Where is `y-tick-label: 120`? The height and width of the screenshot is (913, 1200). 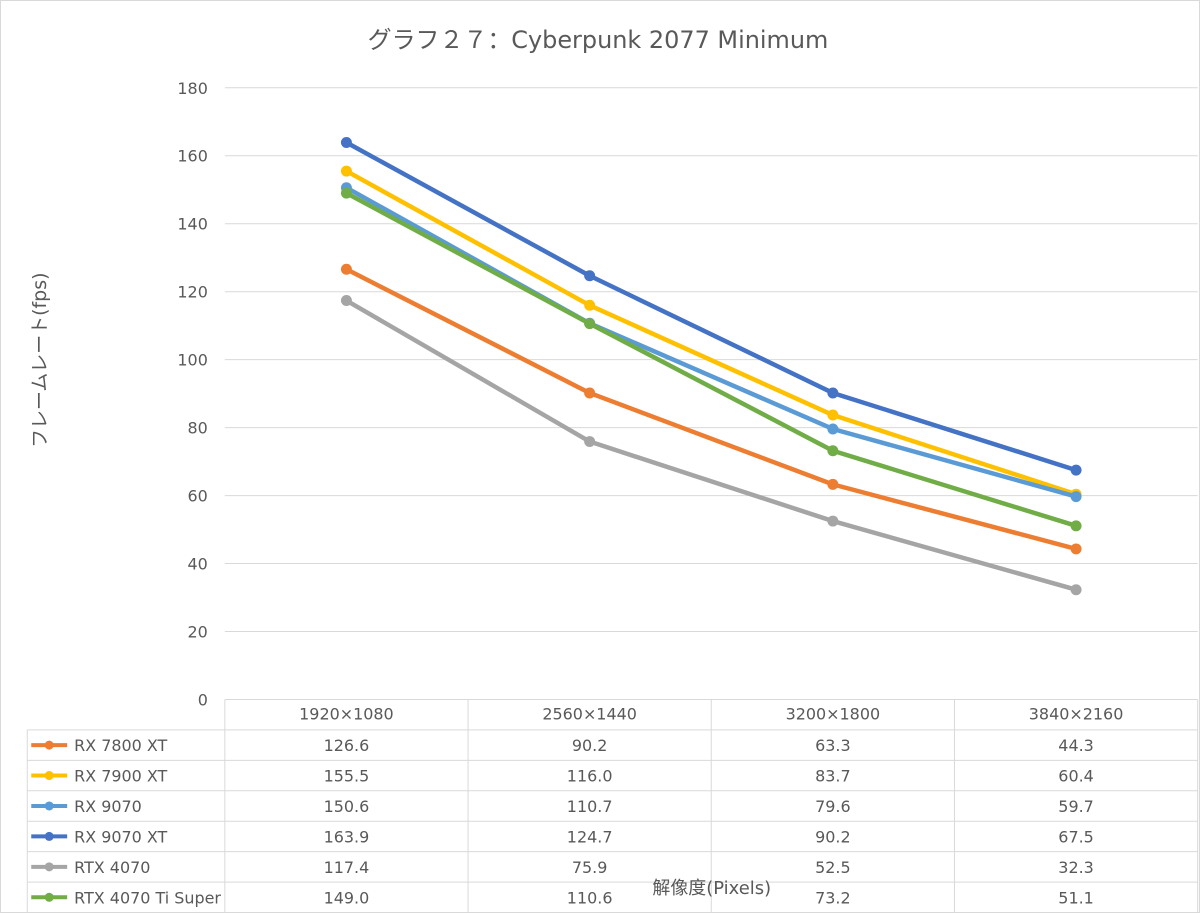
y-tick-label: 120 is located at coordinates (192, 292).